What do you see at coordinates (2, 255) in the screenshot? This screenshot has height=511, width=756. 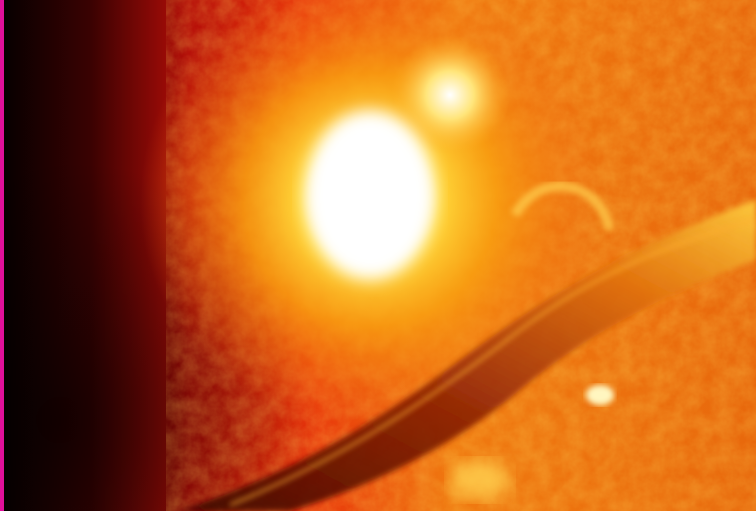 I see `left-edge-strip` at bounding box center [2, 255].